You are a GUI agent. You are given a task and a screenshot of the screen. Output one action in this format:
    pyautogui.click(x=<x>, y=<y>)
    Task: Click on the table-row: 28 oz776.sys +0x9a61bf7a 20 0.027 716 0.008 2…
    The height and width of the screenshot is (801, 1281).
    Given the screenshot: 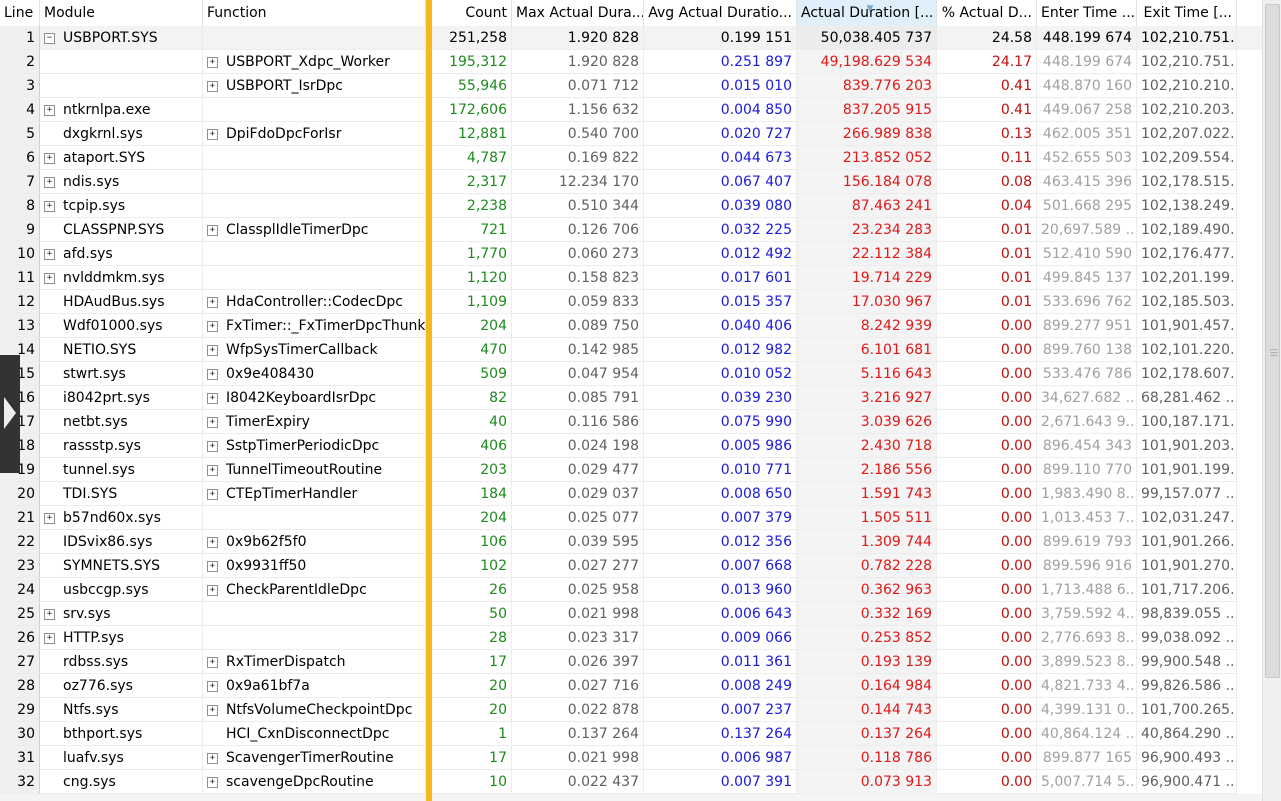 What is the action you would take?
    pyautogui.click(x=631, y=686)
    